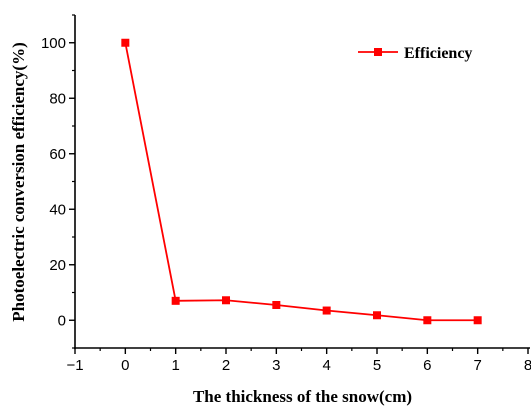  Describe the element at coordinates (302, 396) in the screenshot. I see `x-axis-title: The thickness of the snow(cm)` at that location.